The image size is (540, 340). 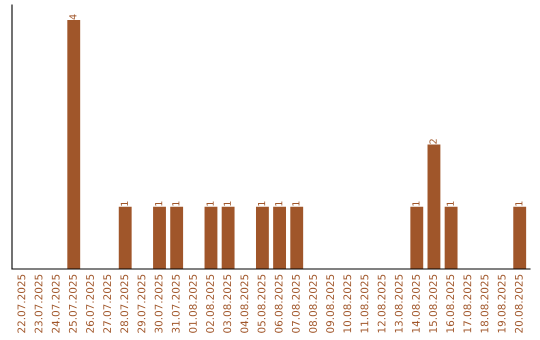 What do you see at coordinates (347, 303) in the screenshot?
I see `x-tick-label: 10.08.2025` at bounding box center [347, 303].